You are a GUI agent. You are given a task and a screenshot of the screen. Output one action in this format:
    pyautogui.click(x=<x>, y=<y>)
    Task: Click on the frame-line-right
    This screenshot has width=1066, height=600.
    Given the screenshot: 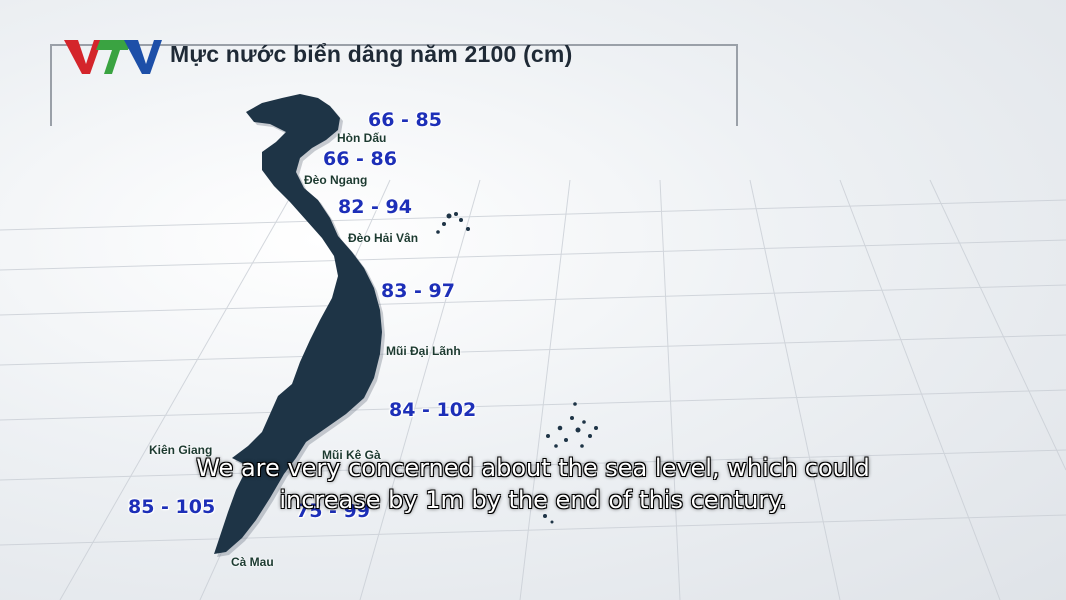 What is the action you would take?
    pyautogui.click(x=737, y=85)
    